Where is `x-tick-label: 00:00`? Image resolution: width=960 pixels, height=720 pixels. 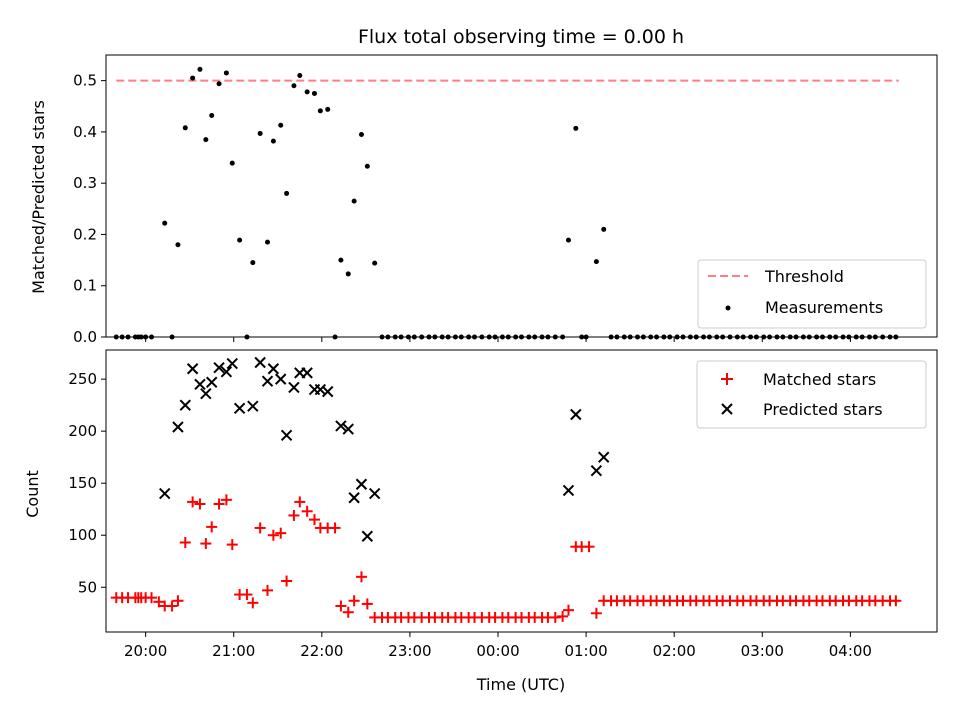 x-tick-label: 00:00 is located at coordinates (497, 651).